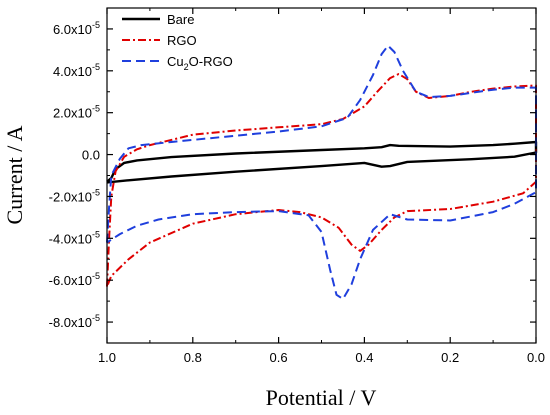  I want to click on y-axis-title: Current / A, so click(14, 174).